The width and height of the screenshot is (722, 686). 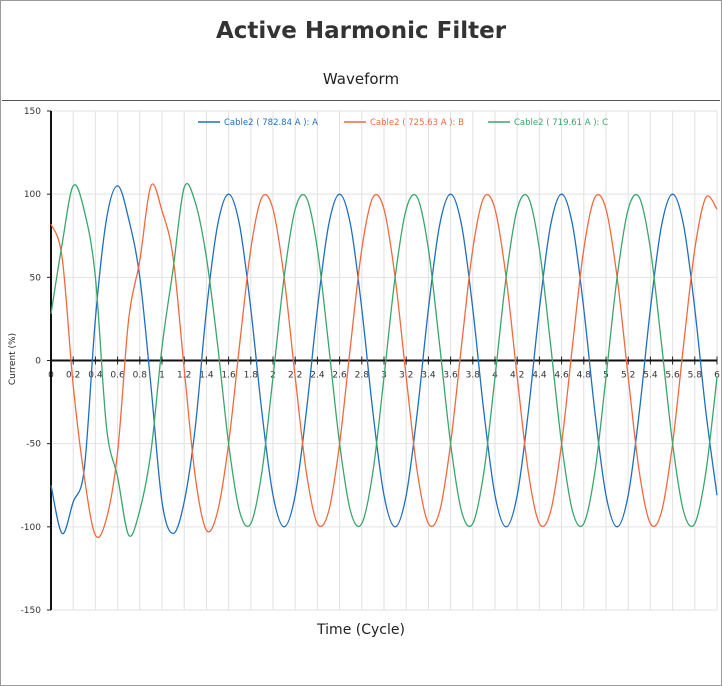 I want to click on x-tick-label: 4.8, so click(x=584, y=376).